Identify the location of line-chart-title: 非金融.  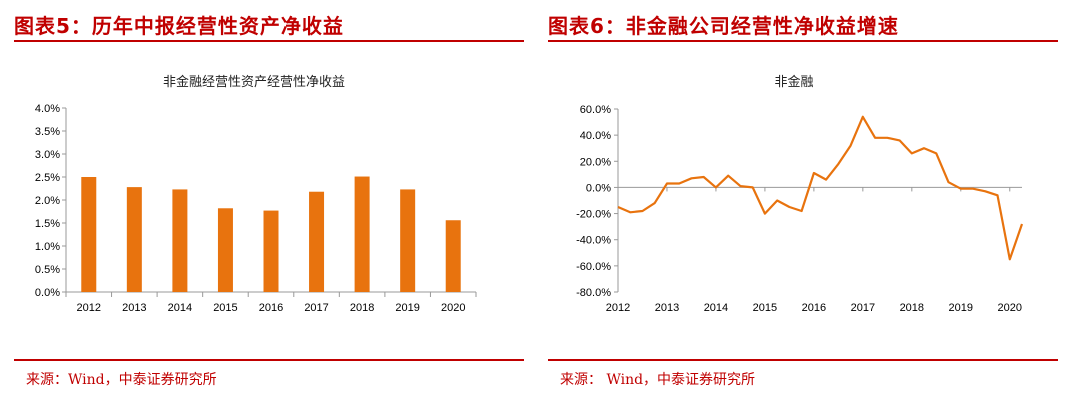
(793, 82).